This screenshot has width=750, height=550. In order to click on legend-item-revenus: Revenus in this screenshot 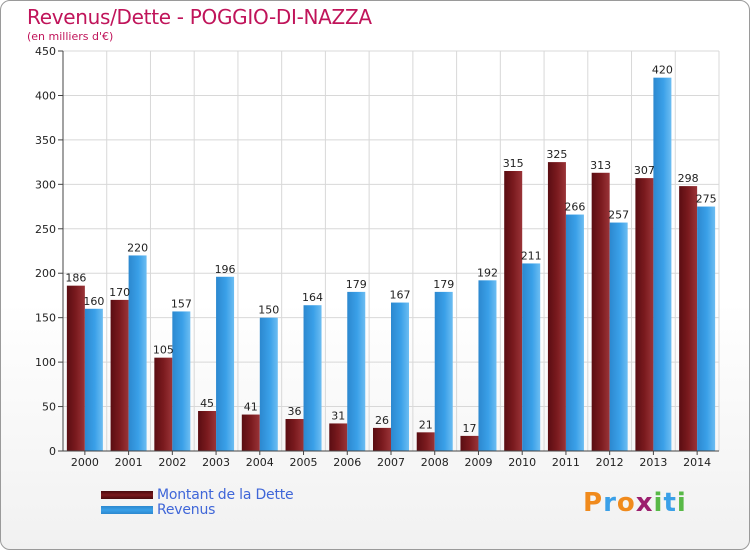, I will do `click(197, 509)`.